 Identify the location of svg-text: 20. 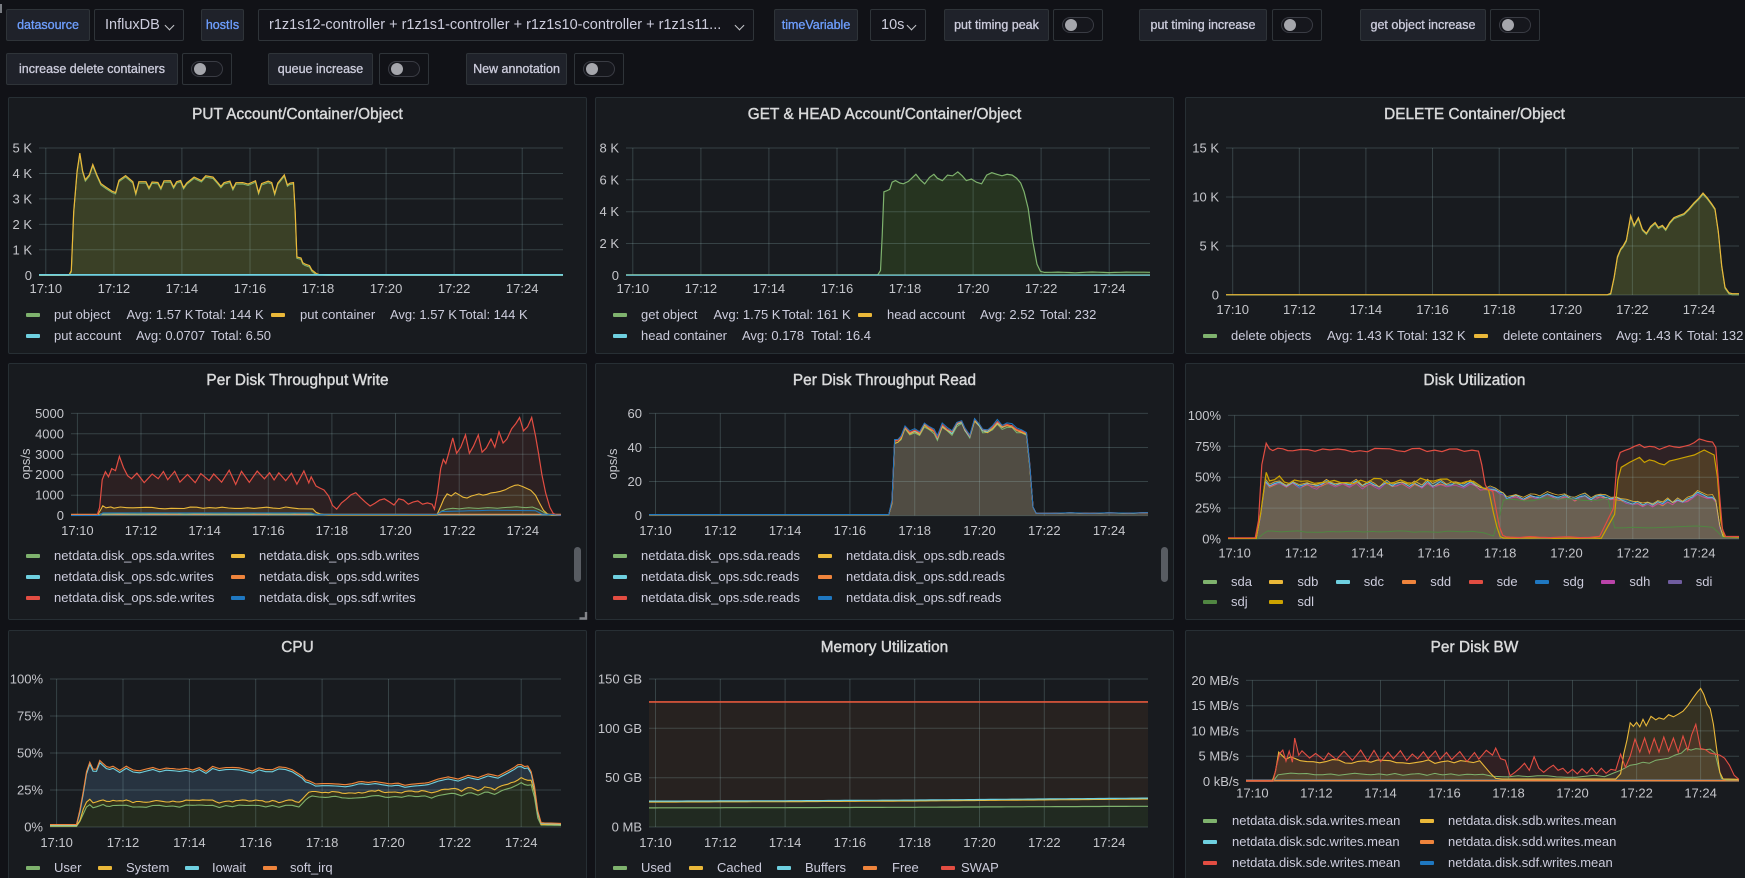
(635, 481).